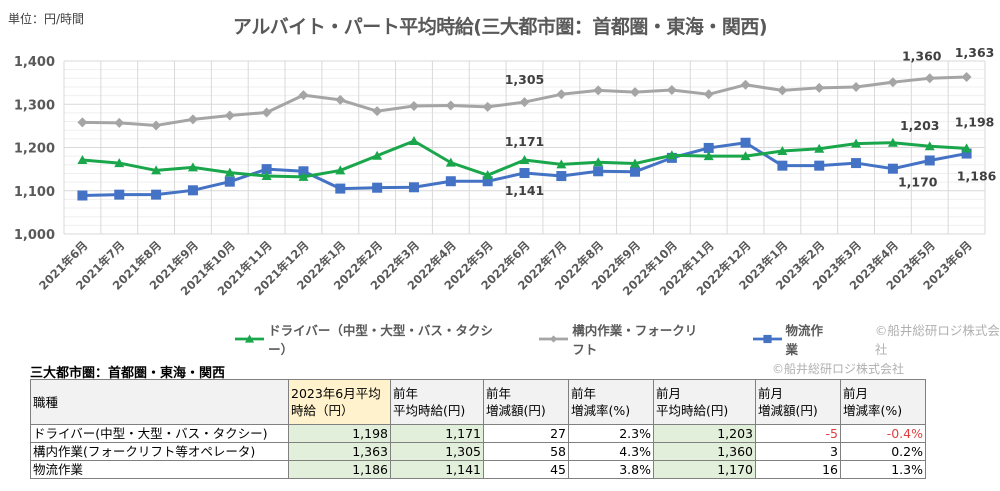  Describe the element at coordinates (437, 433) in the screenshot. I see `cell-prev-year: 1,171` at that location.